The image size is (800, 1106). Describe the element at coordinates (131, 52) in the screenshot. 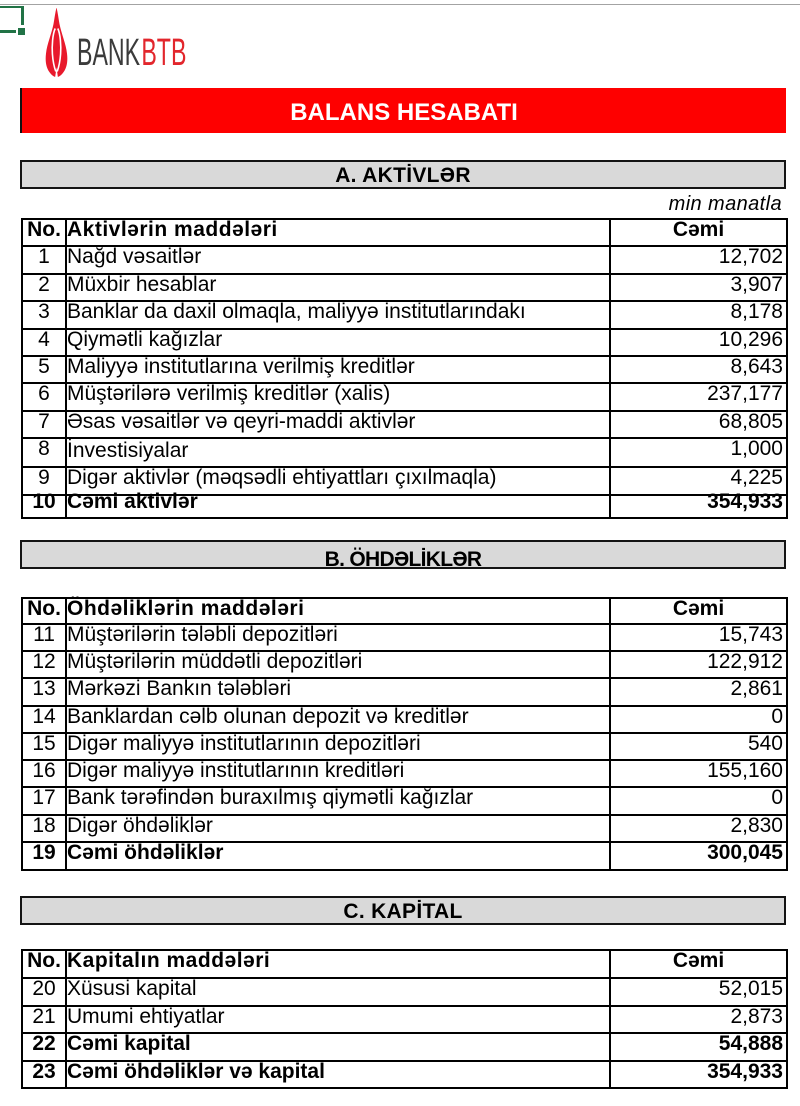

I see `svg-text: BANKBTB` at that location.